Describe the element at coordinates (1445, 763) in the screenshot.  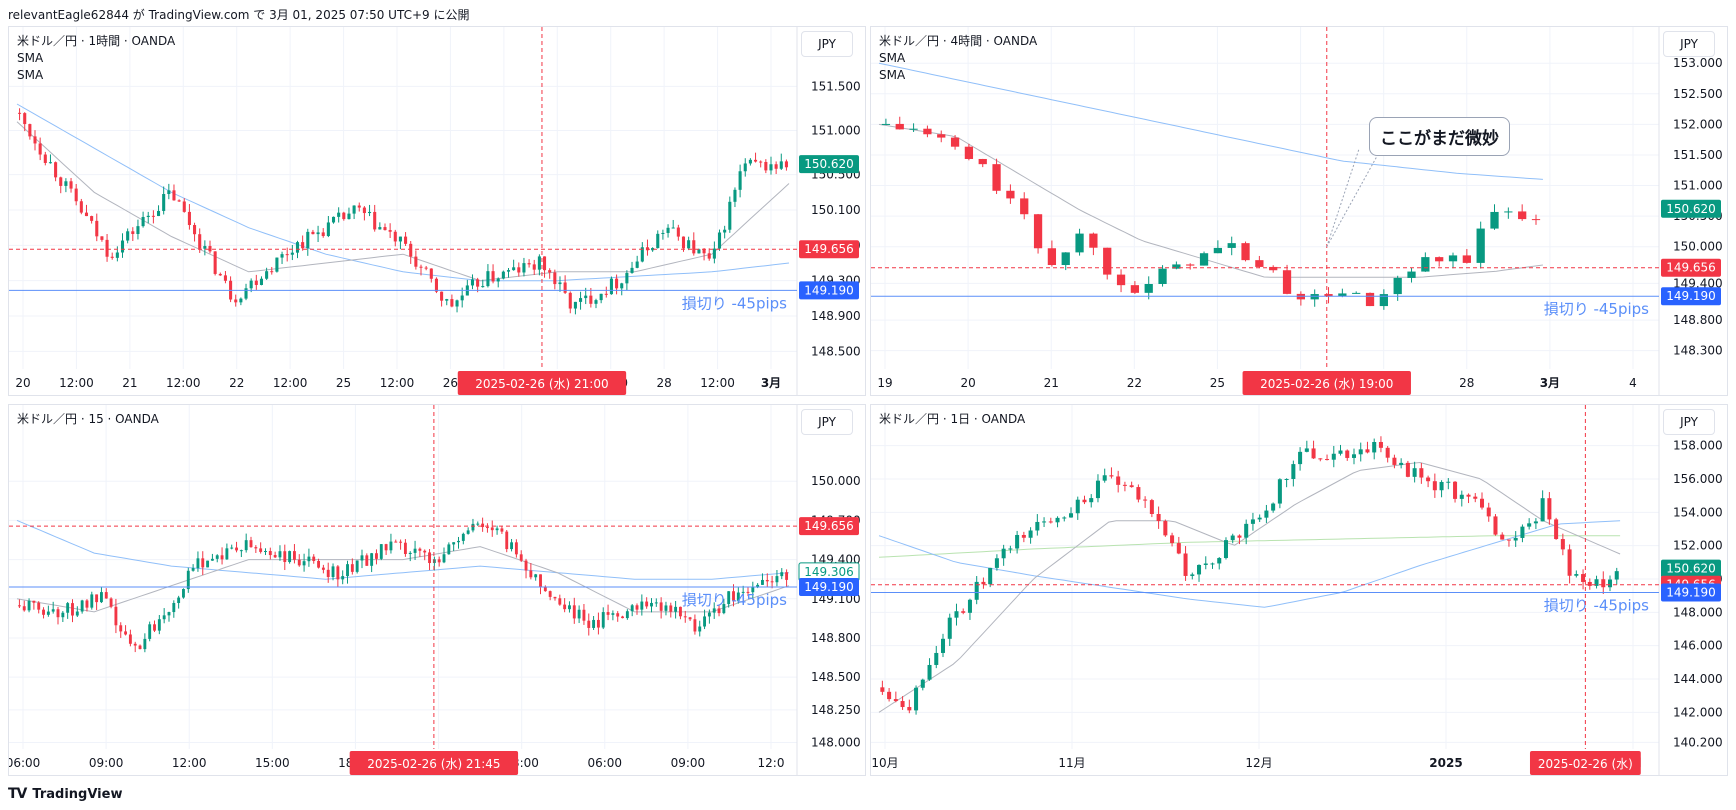
I see `x-tick-label: 2025` at that location.